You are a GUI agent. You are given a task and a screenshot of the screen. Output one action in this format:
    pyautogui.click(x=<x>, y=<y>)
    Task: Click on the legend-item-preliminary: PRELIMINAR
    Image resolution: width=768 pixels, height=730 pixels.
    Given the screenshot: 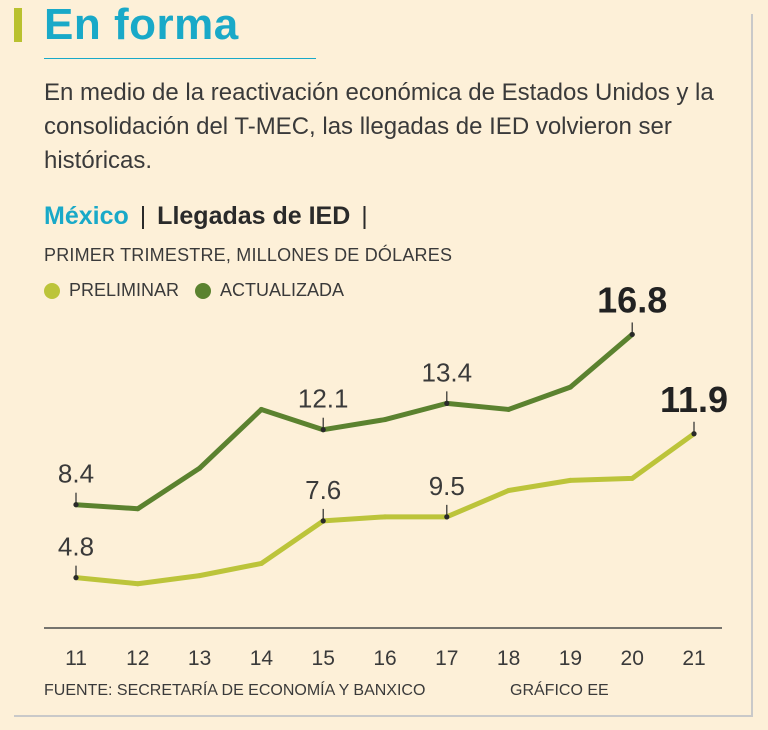 What is the action you would take?
    pyautogui.click(x=111, y=290)
    